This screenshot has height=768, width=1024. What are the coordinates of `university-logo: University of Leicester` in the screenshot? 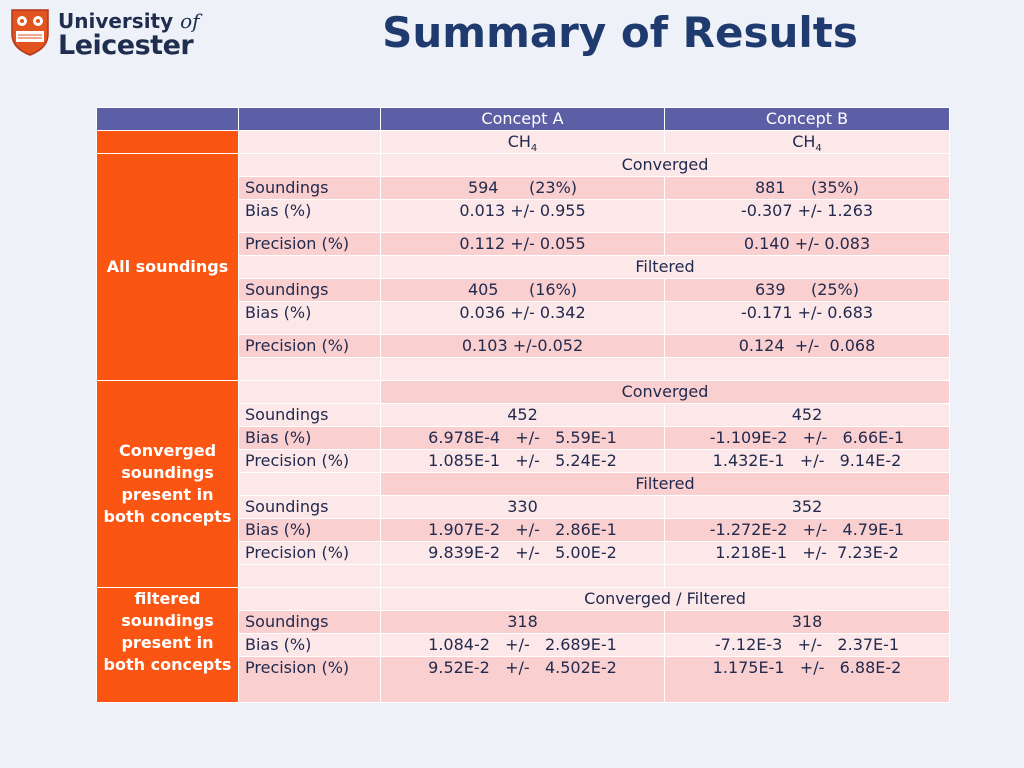 It's located at (115, 33).